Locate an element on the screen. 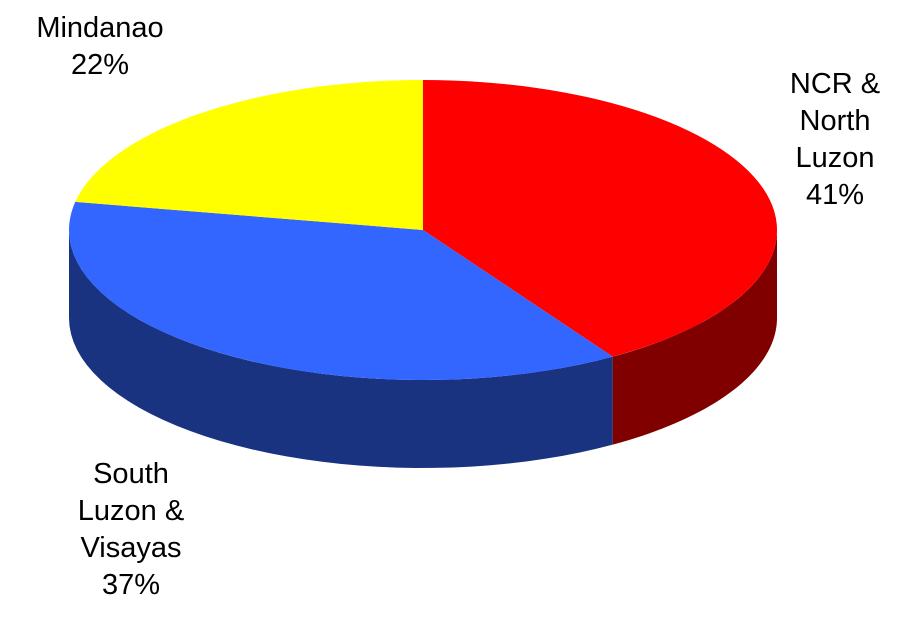  slice-label-line: Visayas is located at coordinates (131, 548).